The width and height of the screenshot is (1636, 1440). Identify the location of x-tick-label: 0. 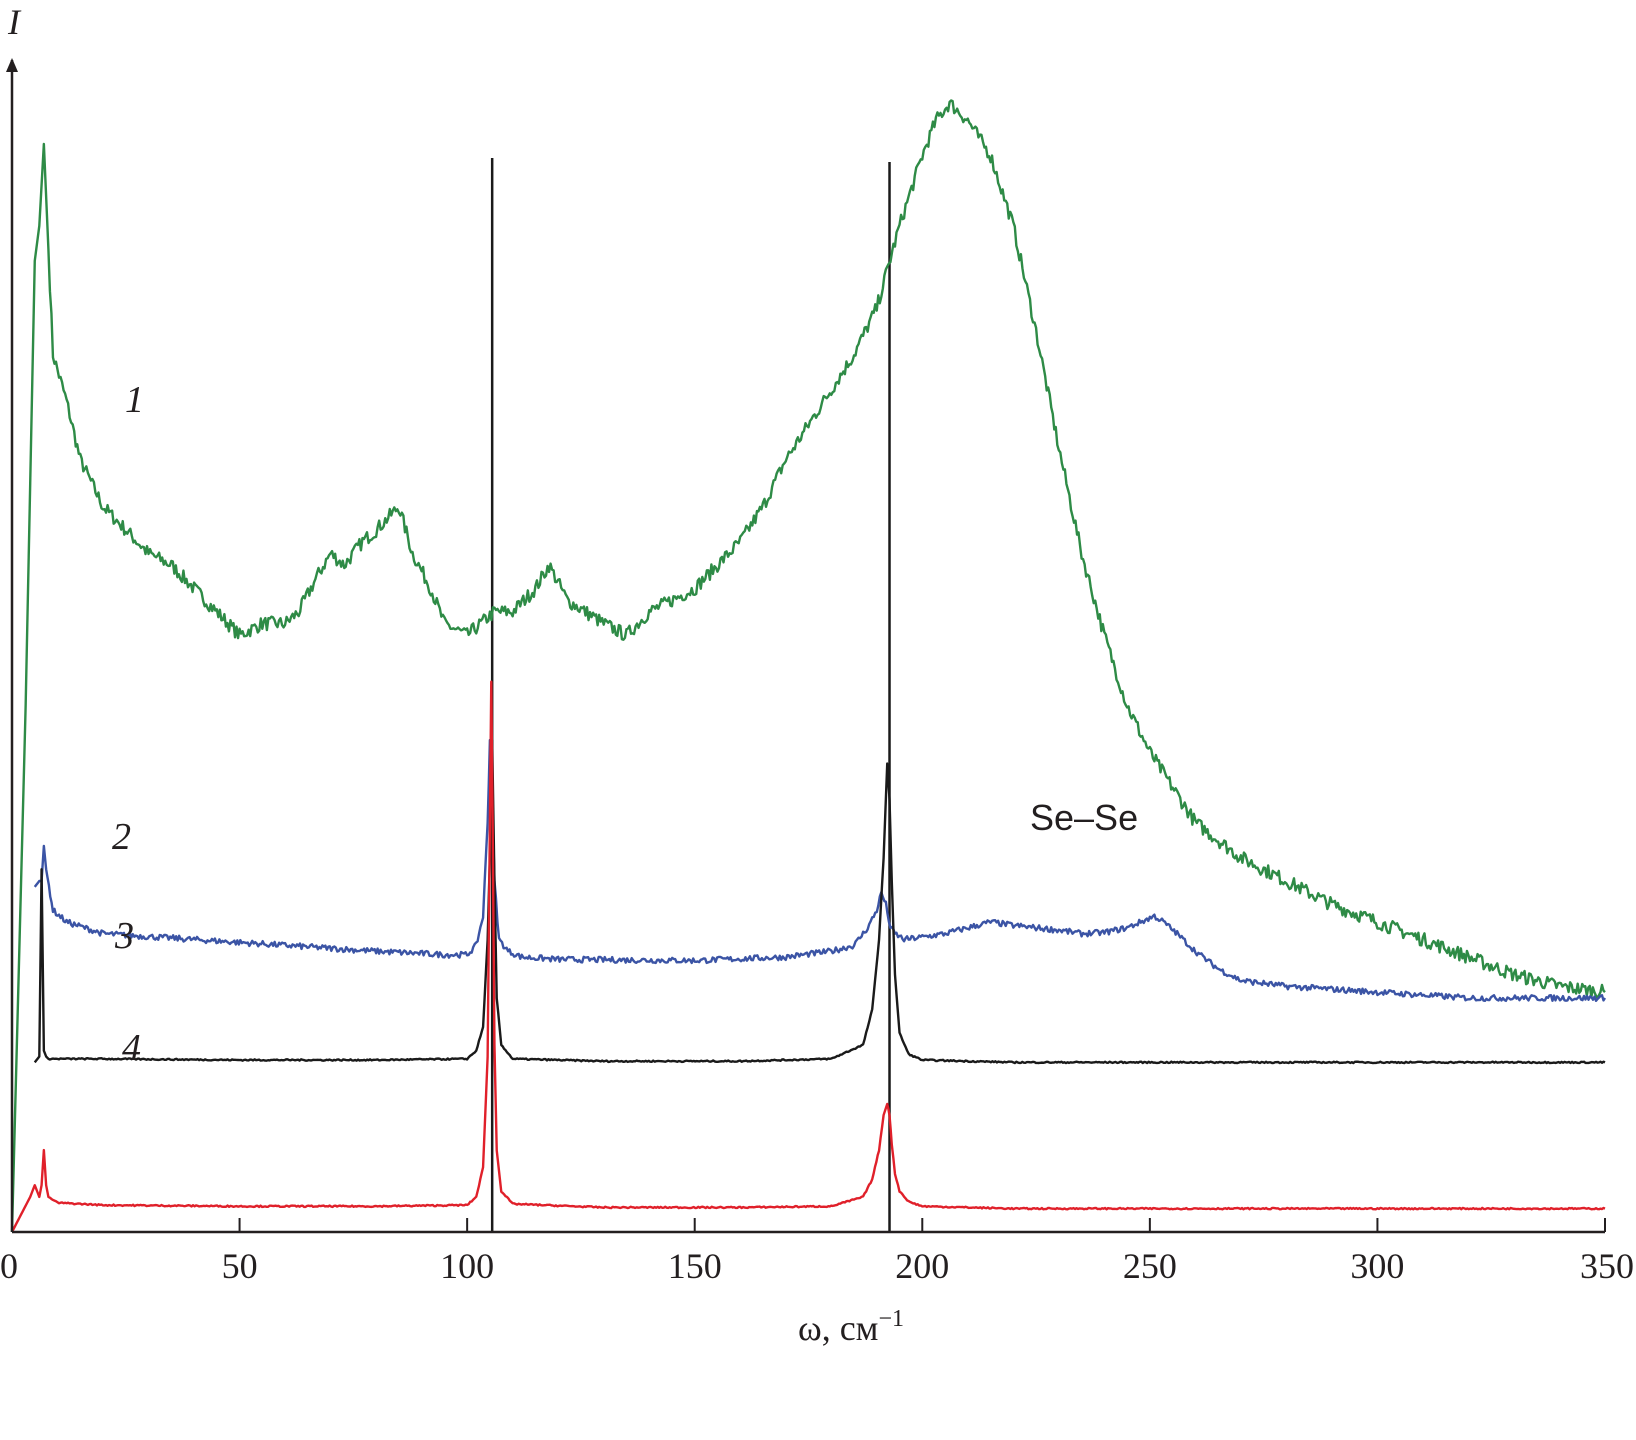
(9, 1266).